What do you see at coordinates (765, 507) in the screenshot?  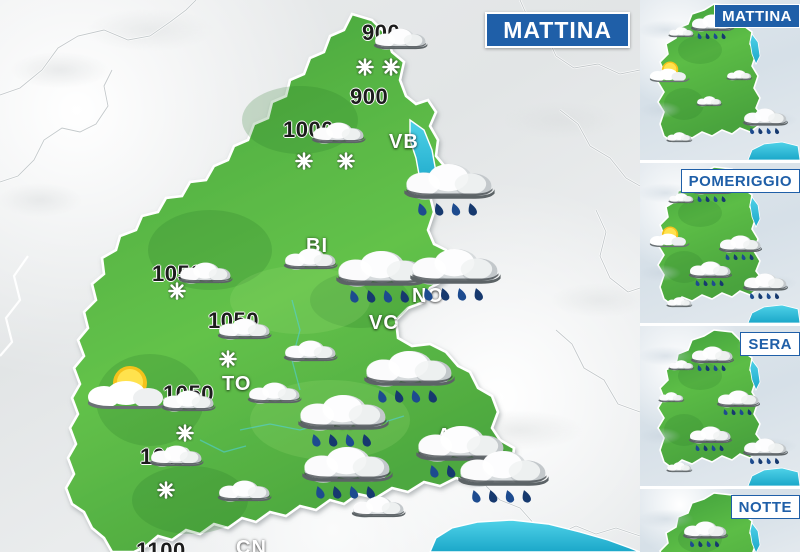 I see `thumbnail-banner-notte: NOTTE` at bounding box center [765, 507].